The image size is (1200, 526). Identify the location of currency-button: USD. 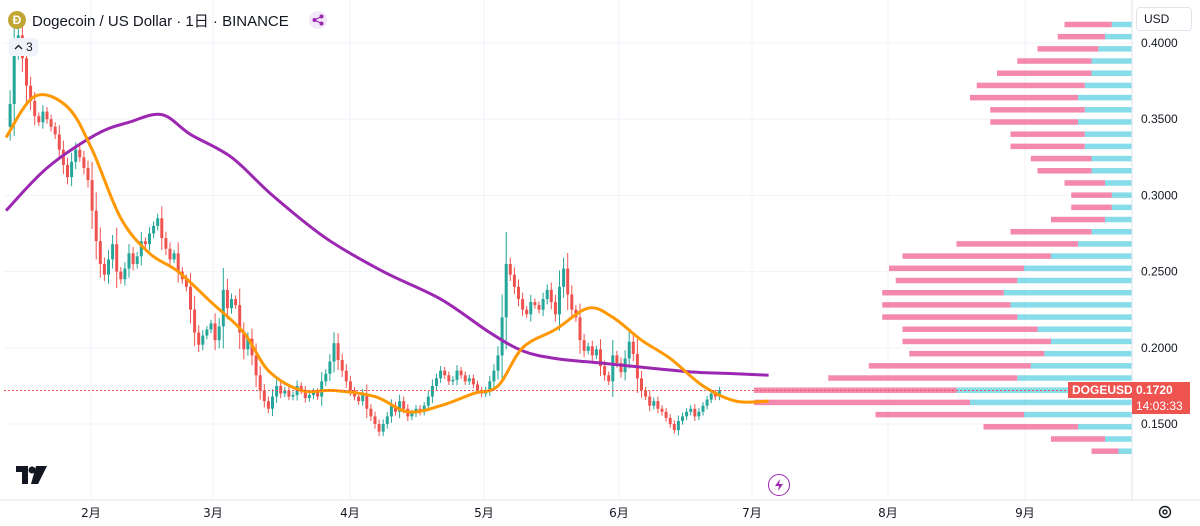
(1164, 19).